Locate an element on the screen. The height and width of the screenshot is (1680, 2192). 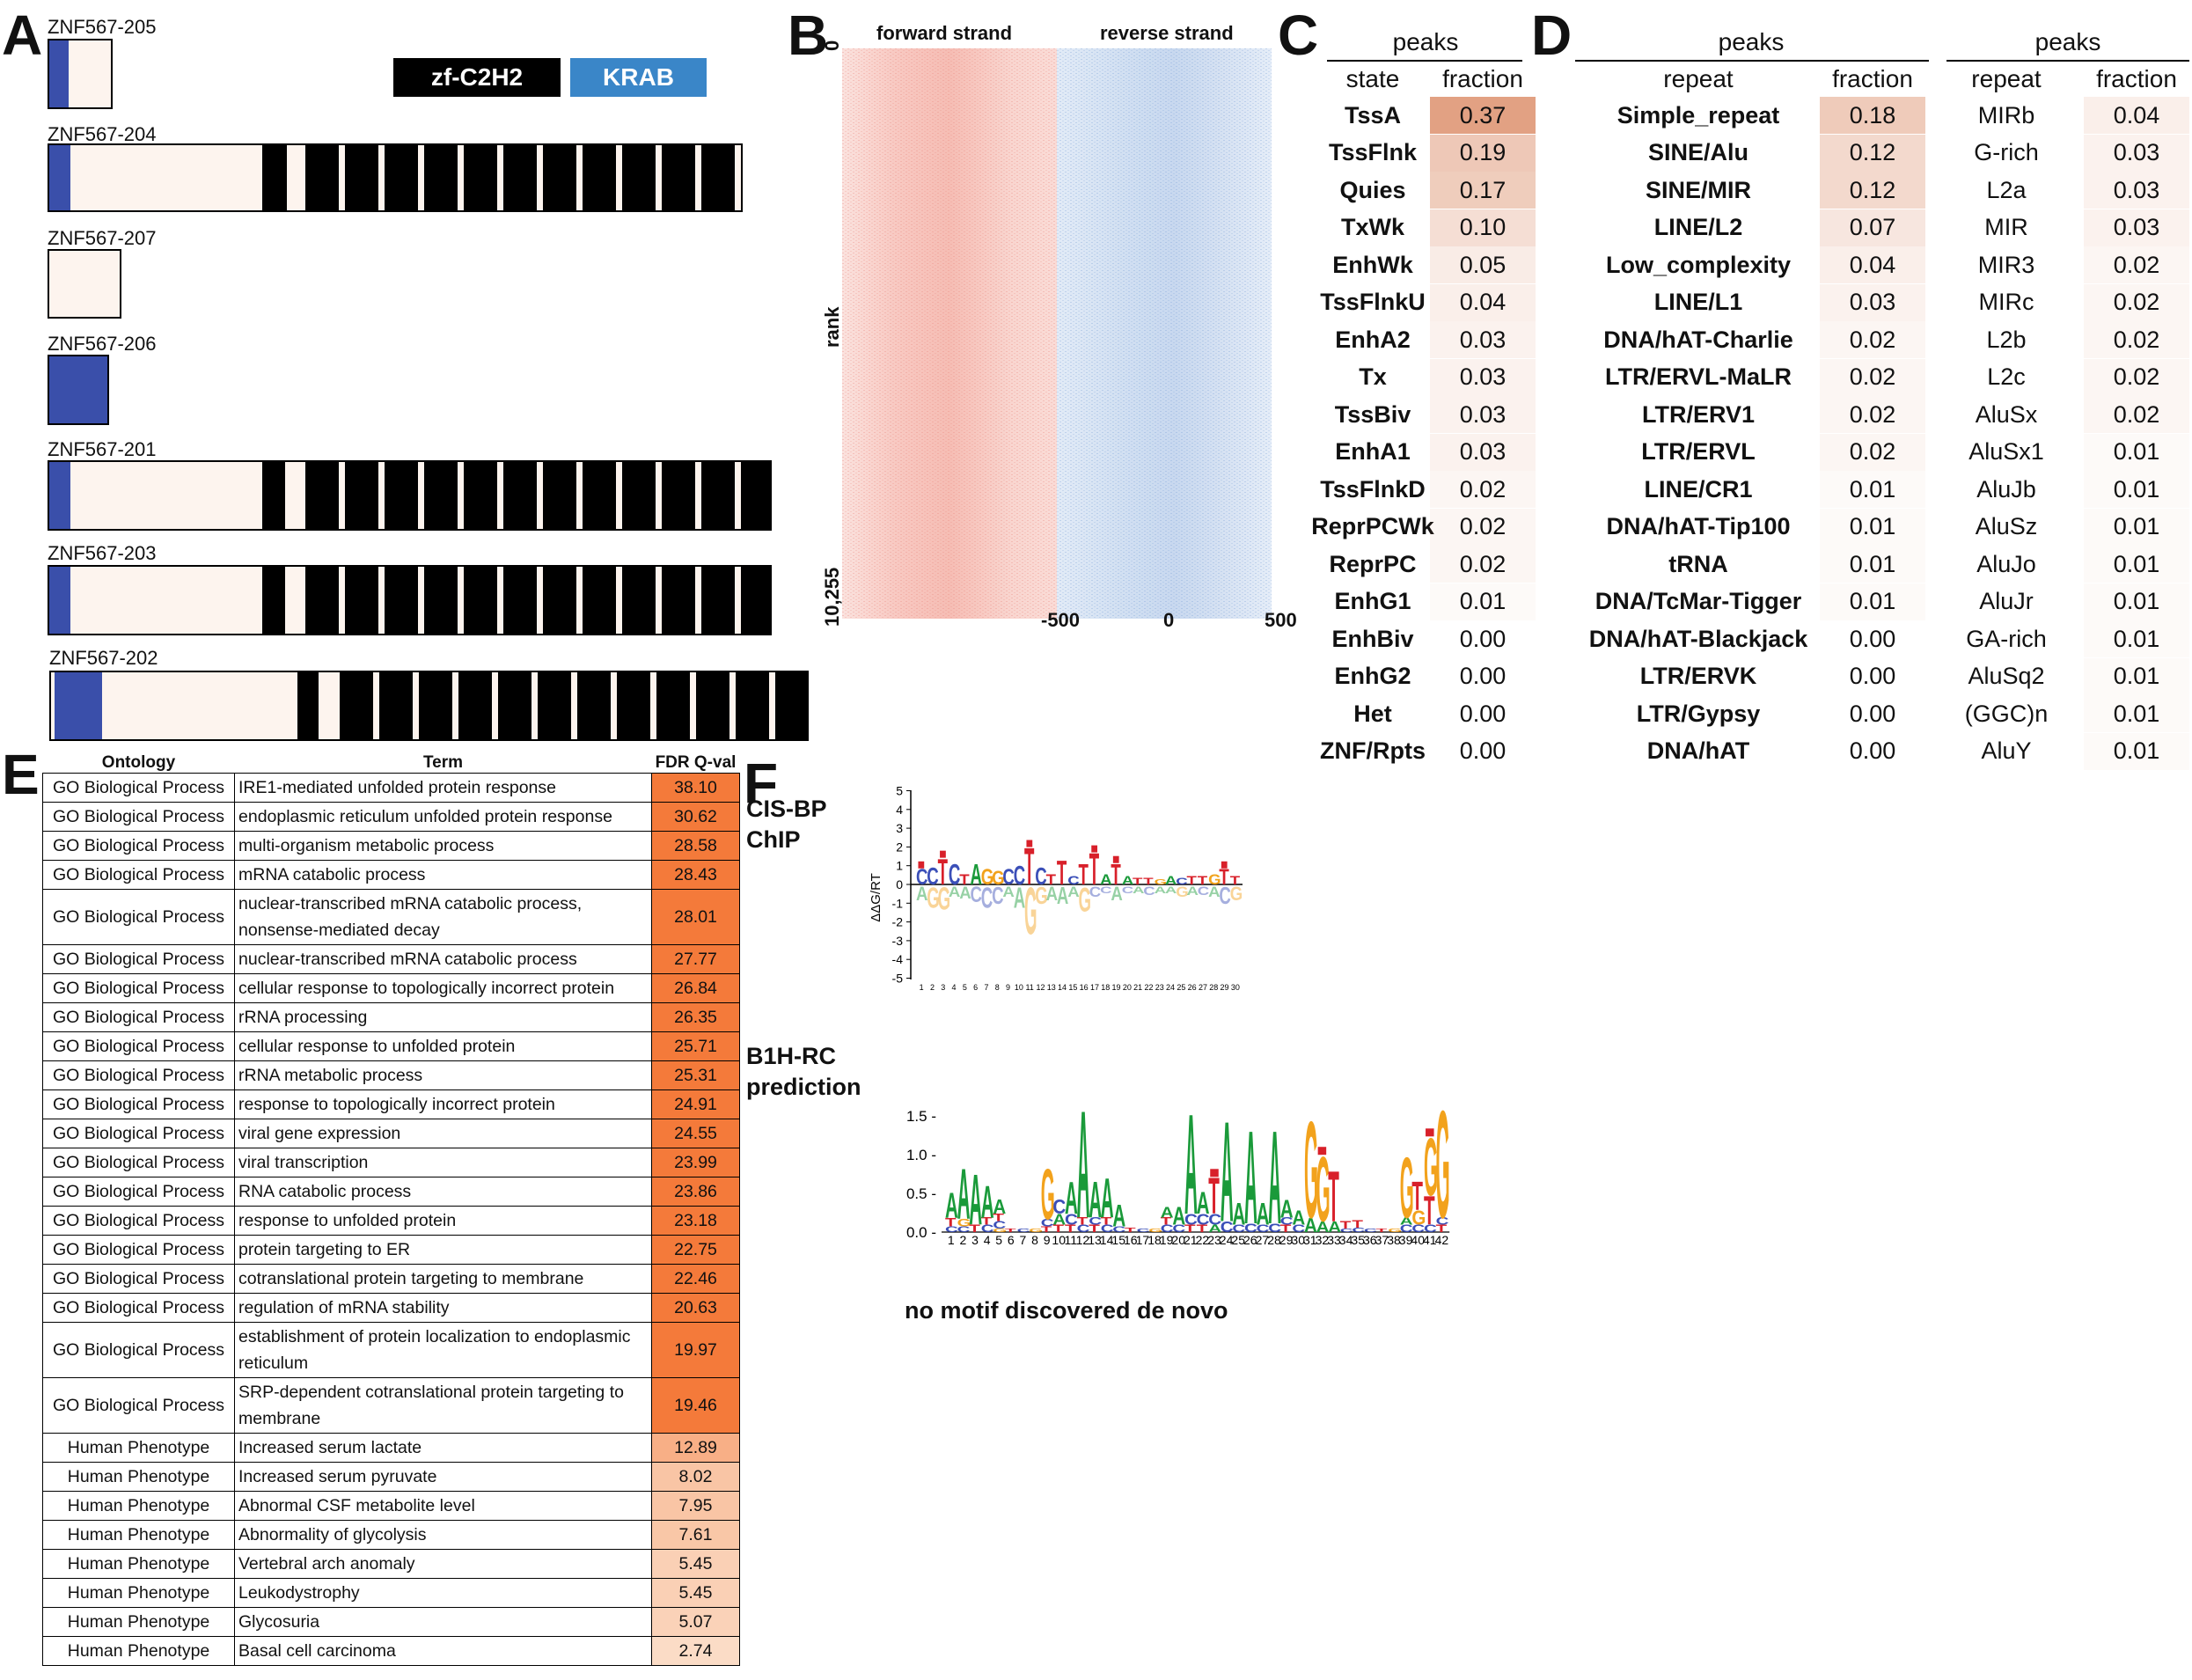
repeat-family-name: LTR/ERVL-MaLR is located at coordinates (1698, 376).